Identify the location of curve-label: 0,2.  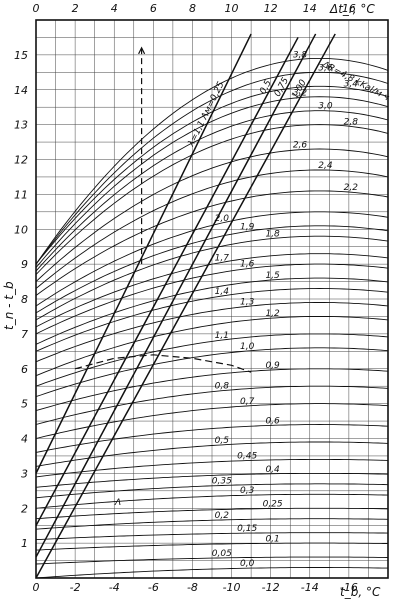
(222, 516).